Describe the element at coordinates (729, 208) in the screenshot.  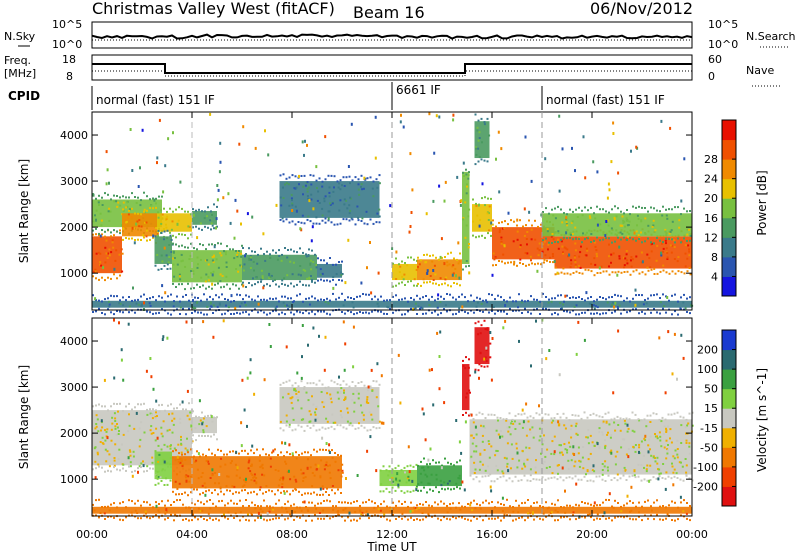
I see `colorbar-frame` at that location.